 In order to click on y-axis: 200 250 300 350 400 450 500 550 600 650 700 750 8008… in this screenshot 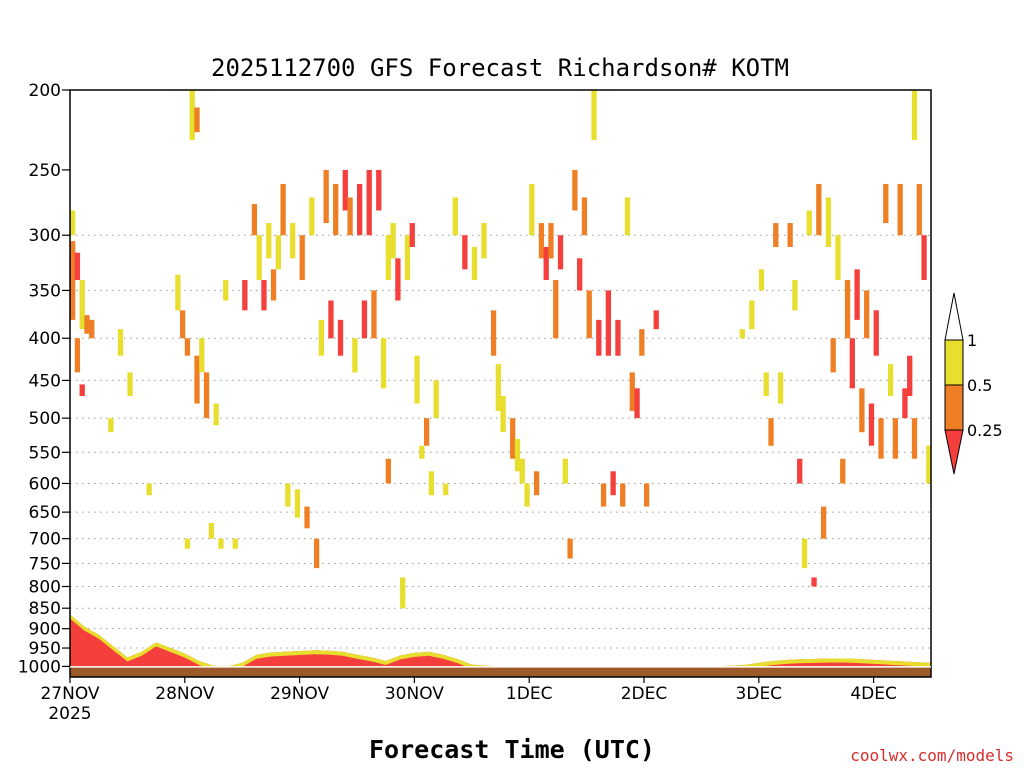, I will do `click(44, 379)`.